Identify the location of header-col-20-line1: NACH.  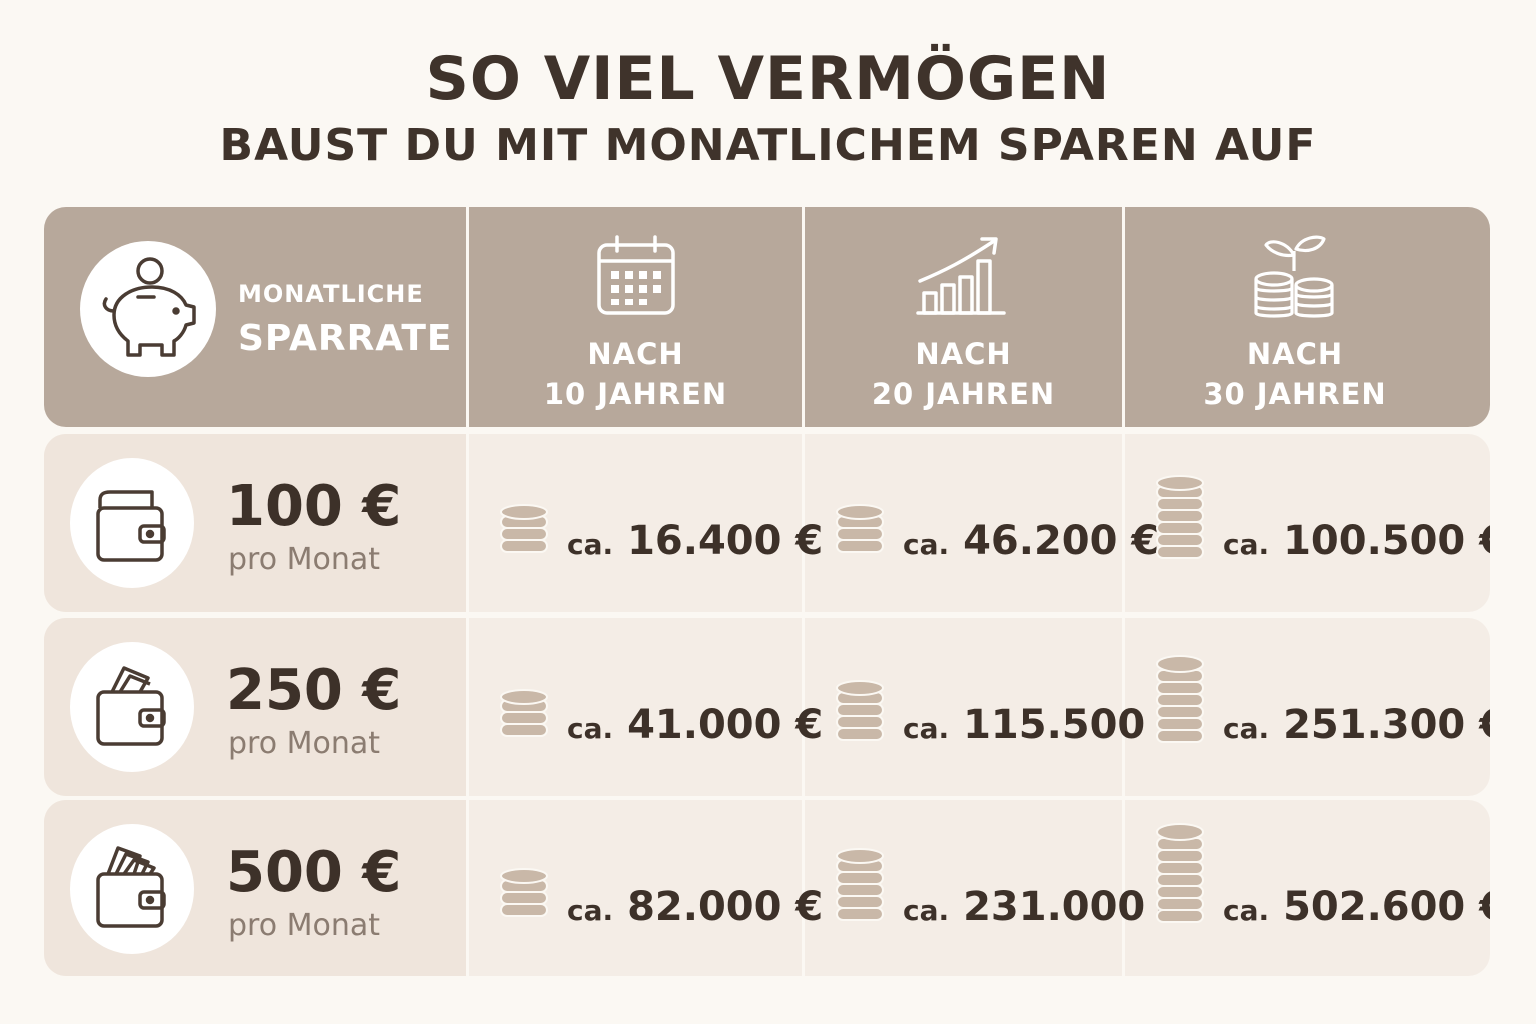
(963, 354).